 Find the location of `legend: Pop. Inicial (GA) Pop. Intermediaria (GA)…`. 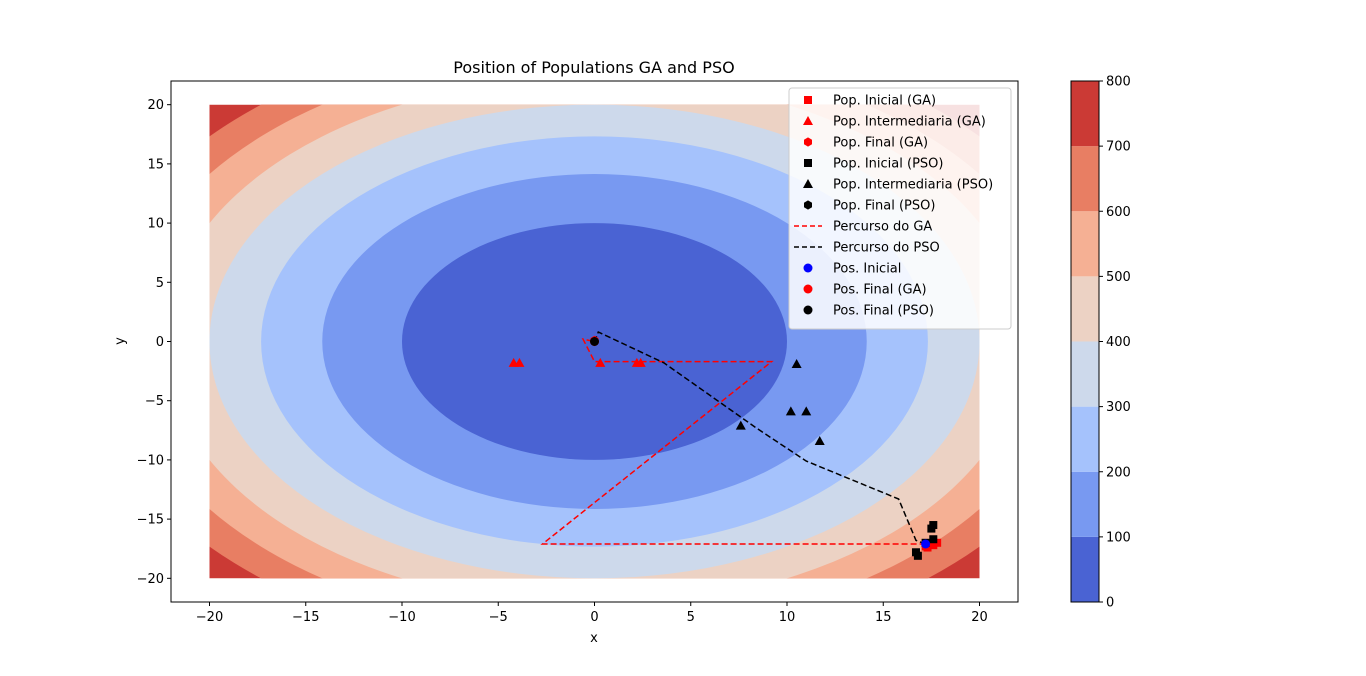

legend: Pop. Inicial (GA) Pop. Intermediaria (GA)… is located at coordinates (900, 208).